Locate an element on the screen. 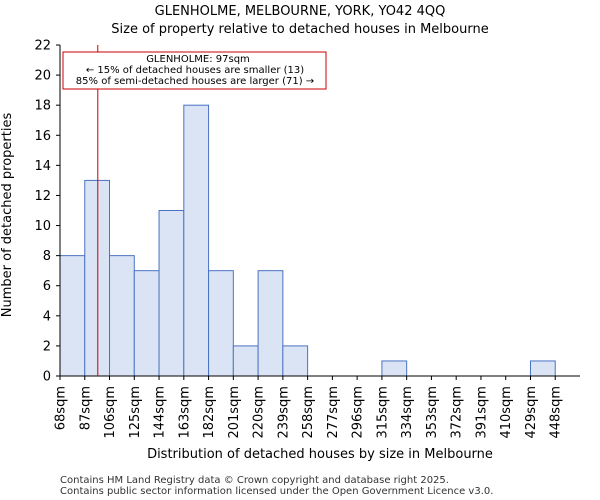 Image resolution: width=600 pixels, height=500 pixels. bar-315sqm is located at coordinates (394, 368).